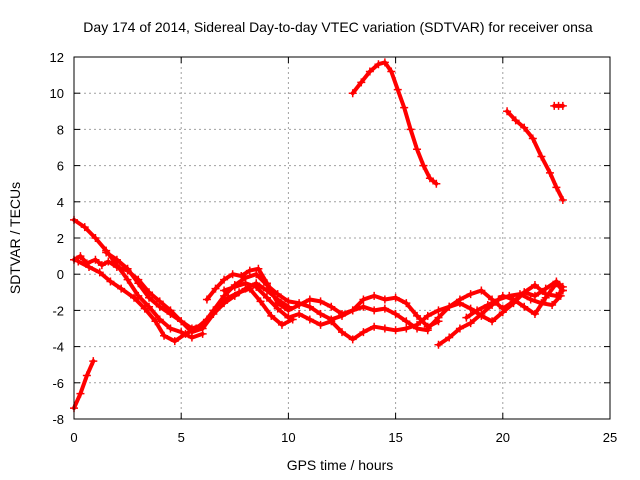  I want to click on y-tick-label: 10, so click(57, 93).